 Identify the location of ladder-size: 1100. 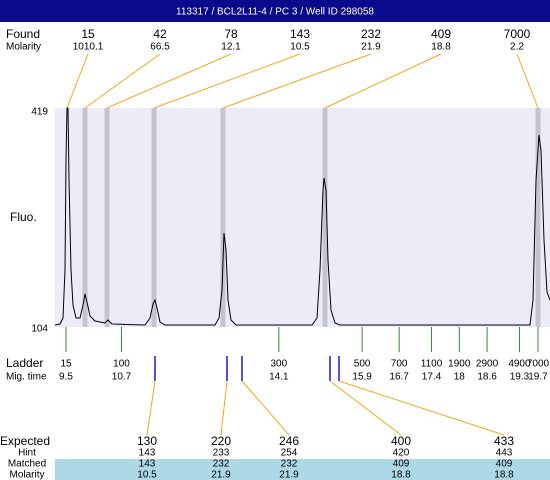
(432, 364).